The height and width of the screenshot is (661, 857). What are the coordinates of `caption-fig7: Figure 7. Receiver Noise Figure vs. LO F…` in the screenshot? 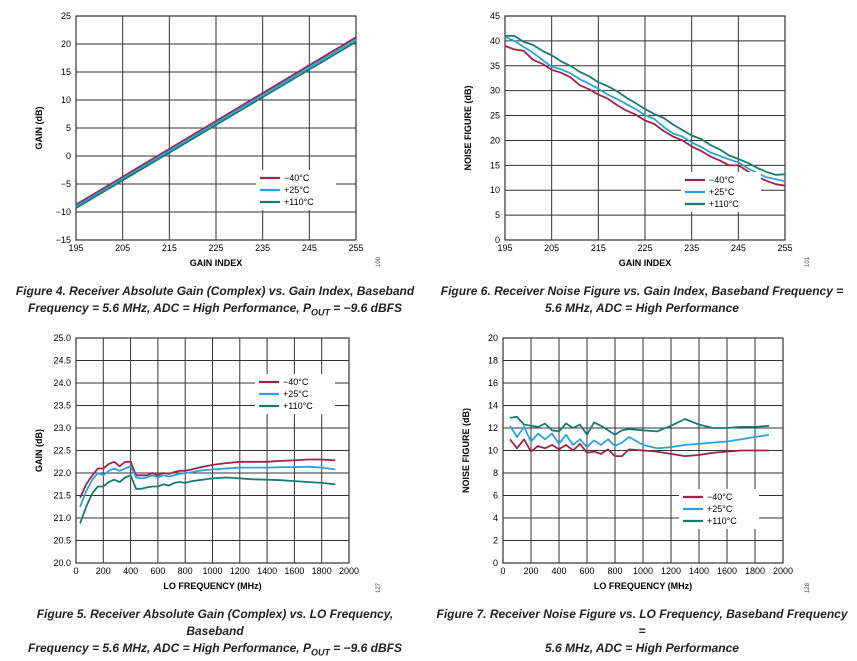 It's located at (642, 631).